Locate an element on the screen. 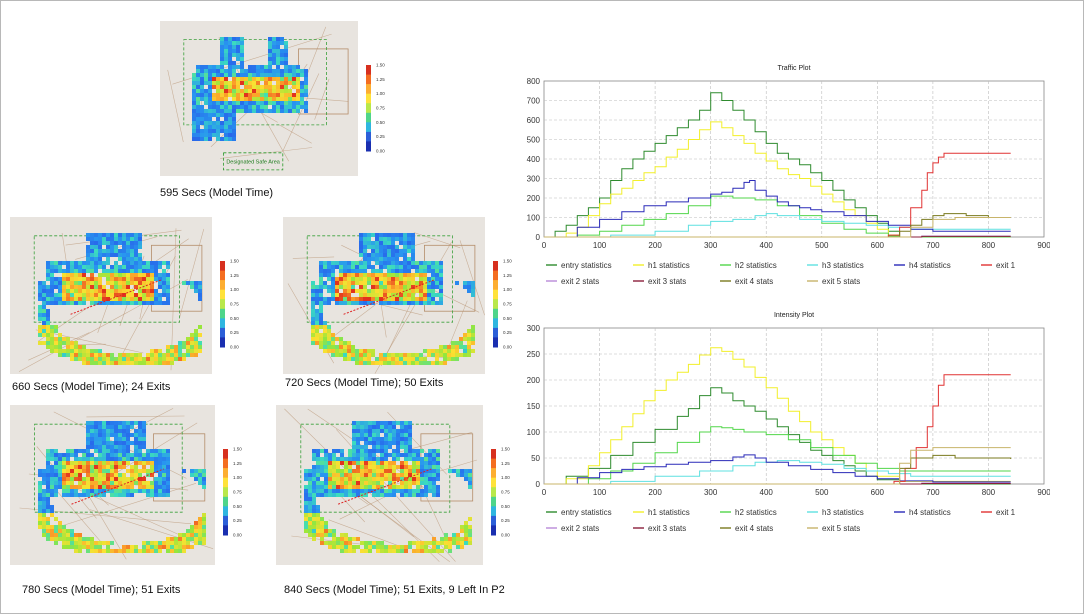 The width and height of the screenshot is (1084, 614). scale-tick-label: 1.25 is located at coordinates (380, 79).